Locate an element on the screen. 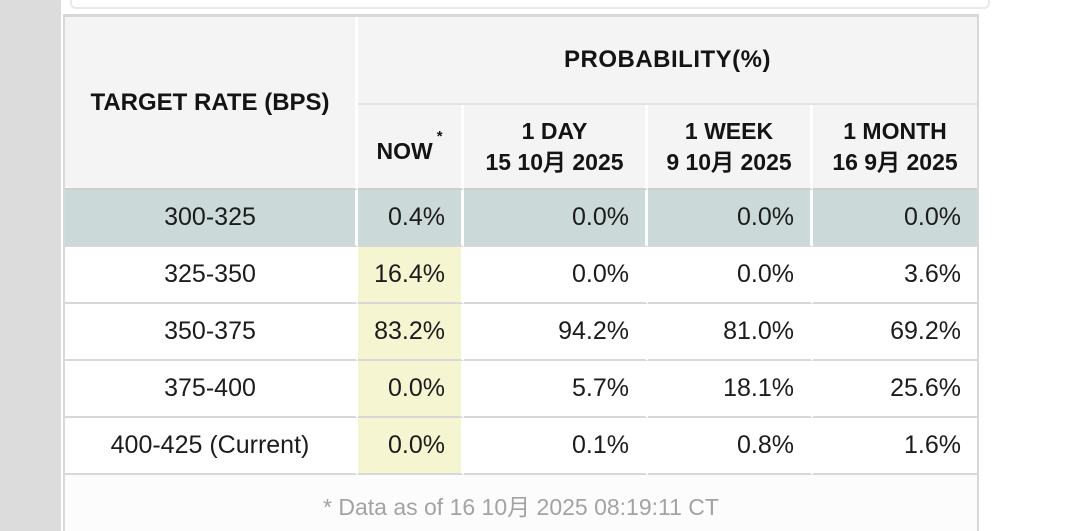 The height and width of the screenshot is (531, 1080). one-day-date: 15 10月 2025 is located at coordinates (554, 161).